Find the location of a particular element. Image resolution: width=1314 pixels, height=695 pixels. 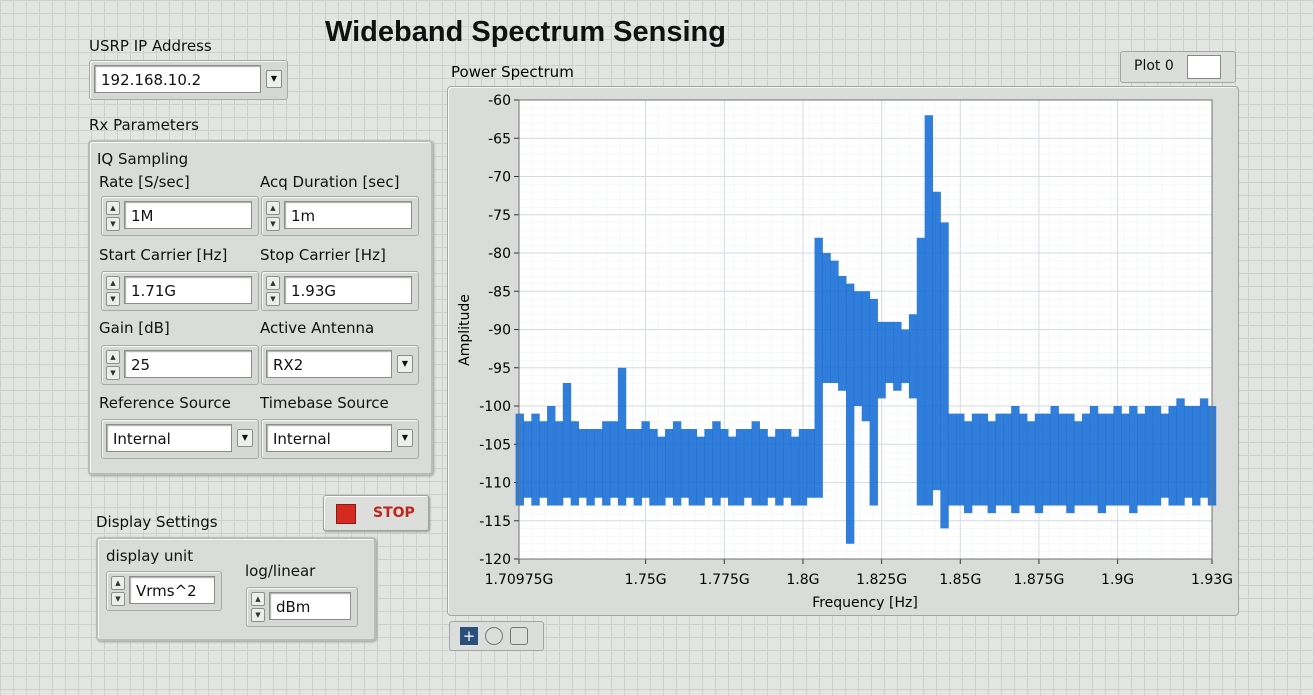

value-box: 1.71G is located at coordinates (188, 290).